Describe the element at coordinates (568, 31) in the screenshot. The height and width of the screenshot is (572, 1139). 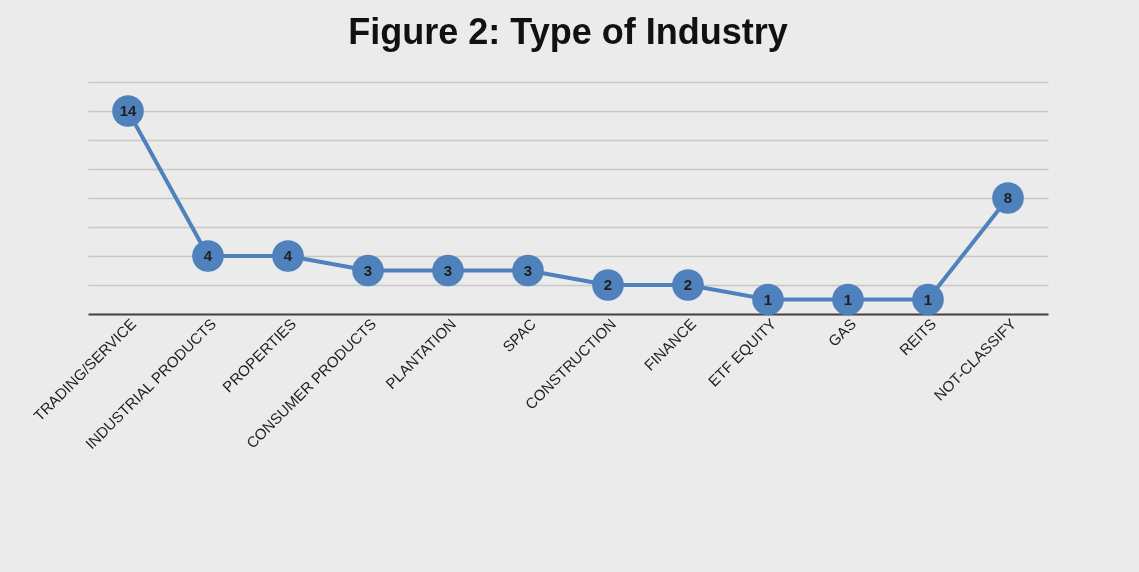
I see `chart-title: Figure 2: Type of Industry` at that location.